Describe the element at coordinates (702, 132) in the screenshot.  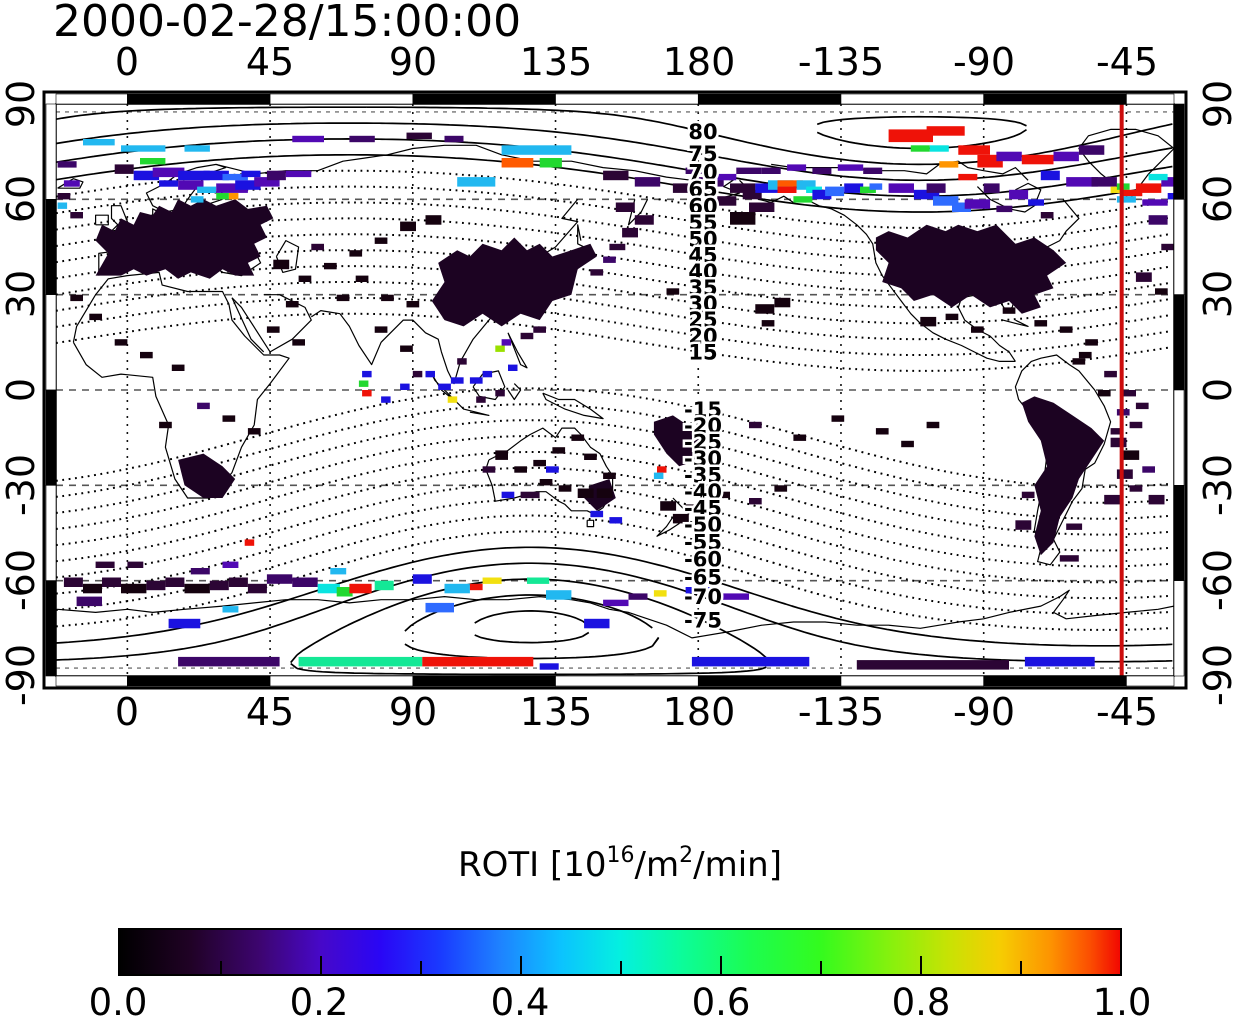
I see `maglat-contour-label: 80` at that location.